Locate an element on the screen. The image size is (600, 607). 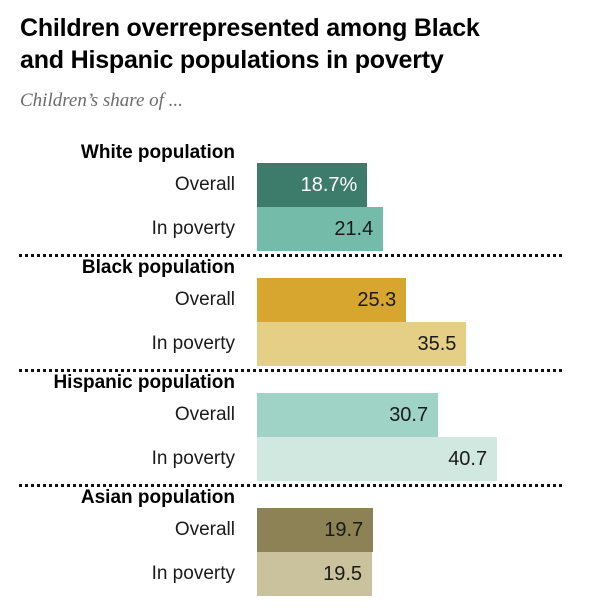
bar-value-label: 19.5 is located at coordinates (343, 573).